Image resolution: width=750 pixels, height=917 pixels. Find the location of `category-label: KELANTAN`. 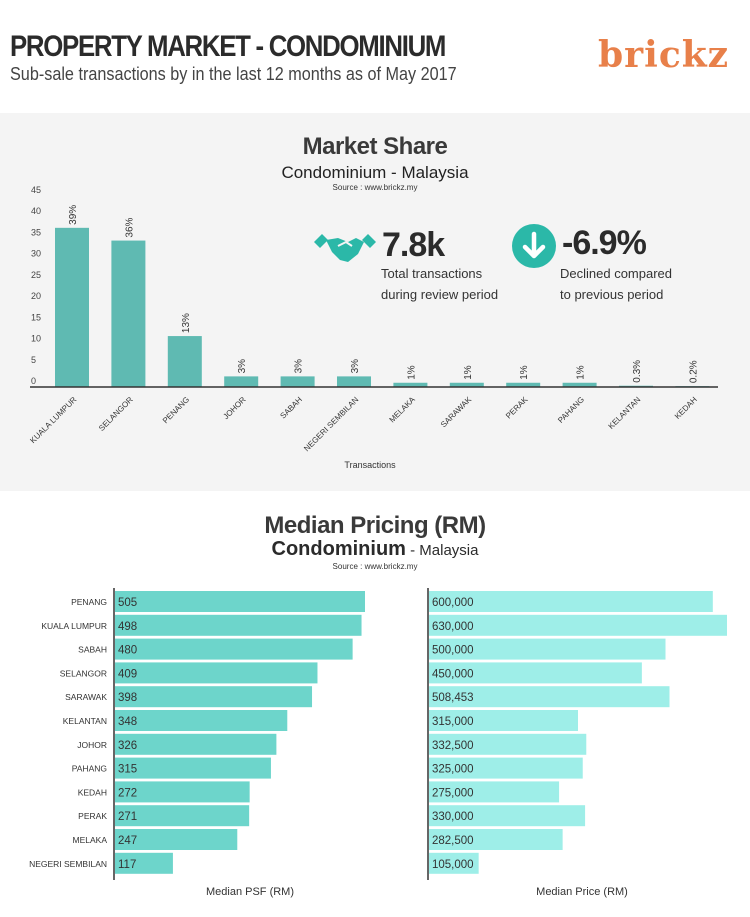

category-label: KELANTAN is located at coordinates (85, 721).